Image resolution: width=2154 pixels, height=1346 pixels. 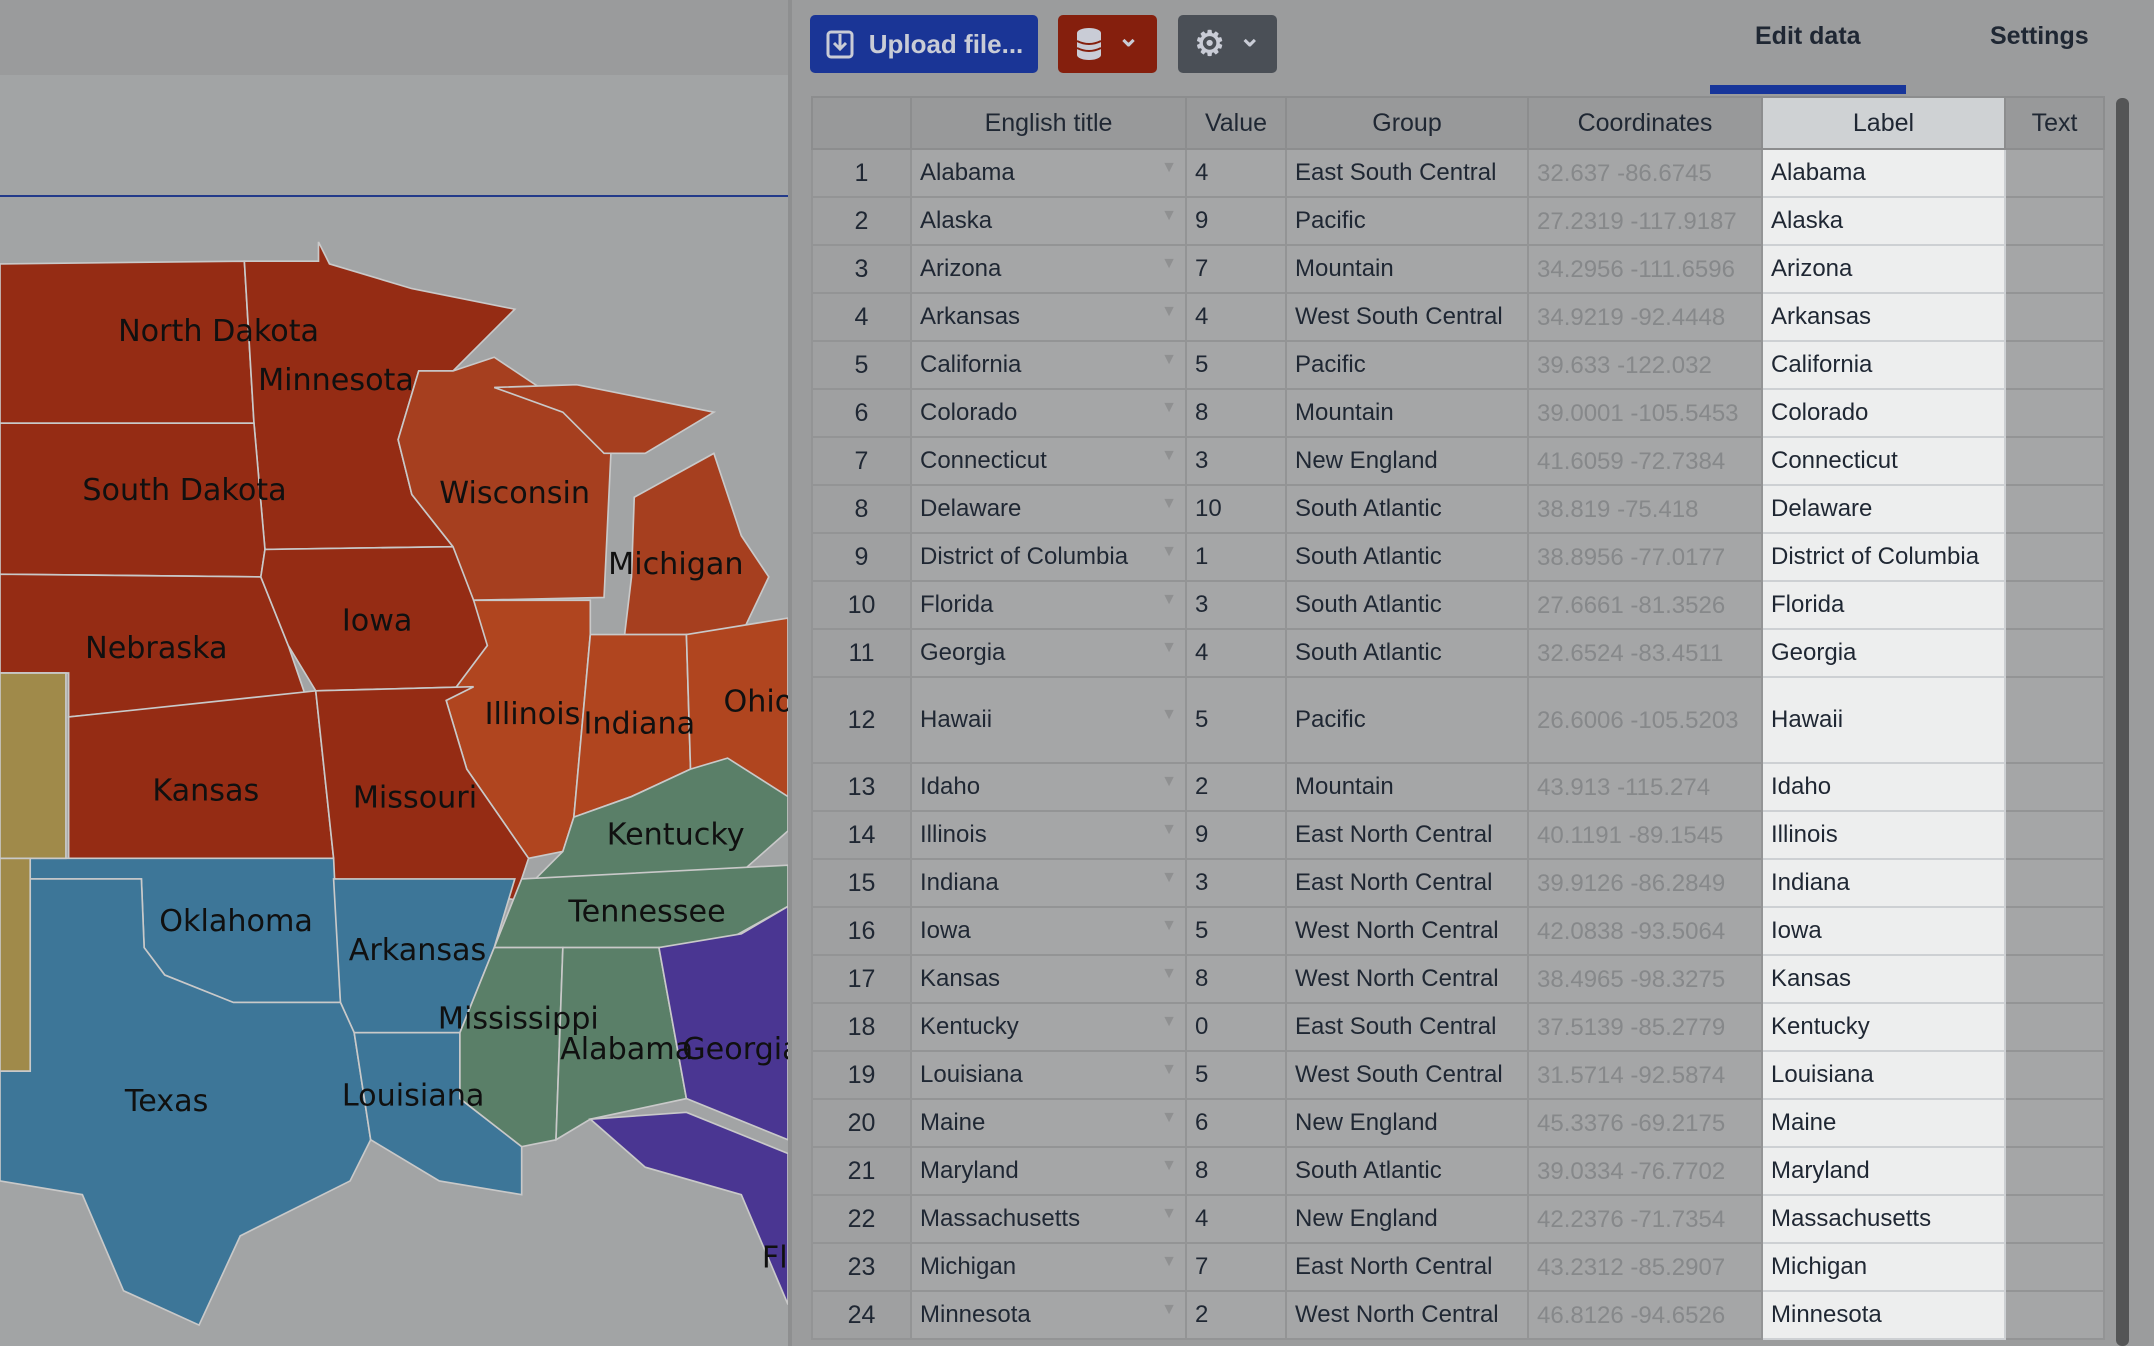 I want to click on cell-coordinates: 42.2376 -71.7354, so click(x=1645, y=1219).